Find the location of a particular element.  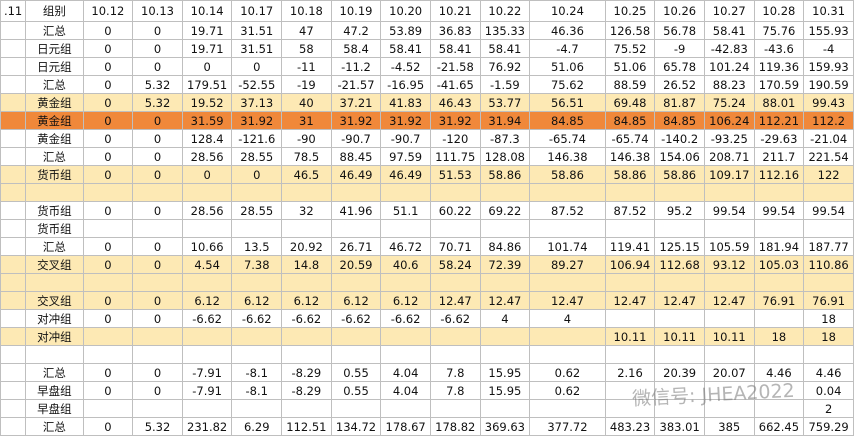

value-cell: 46.5 is located at coordinates (306, 174).